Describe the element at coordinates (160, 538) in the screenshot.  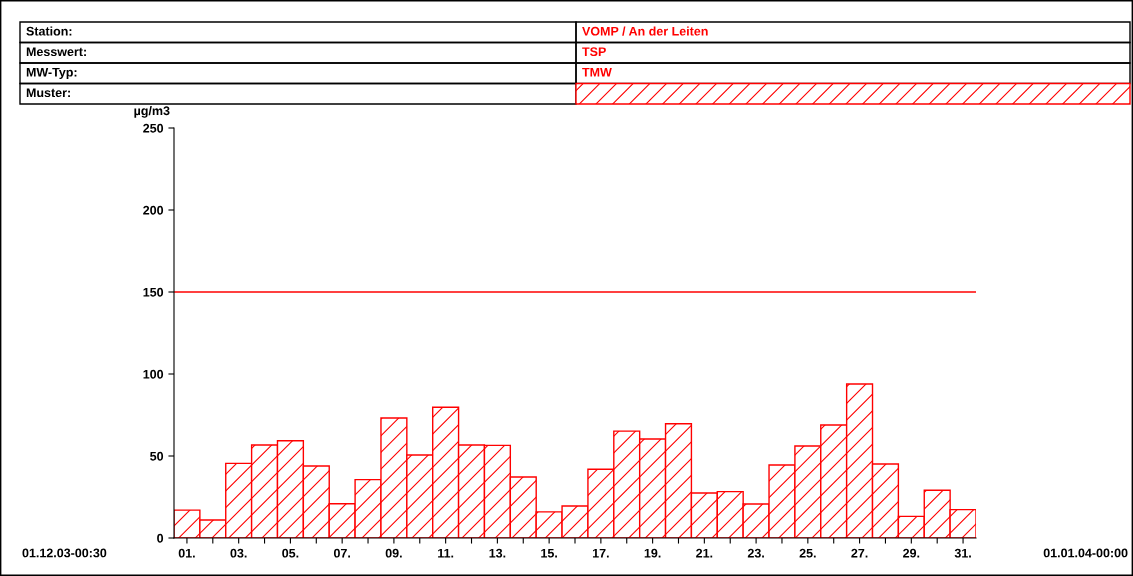
I see `y-tick-label: 0` at that location.